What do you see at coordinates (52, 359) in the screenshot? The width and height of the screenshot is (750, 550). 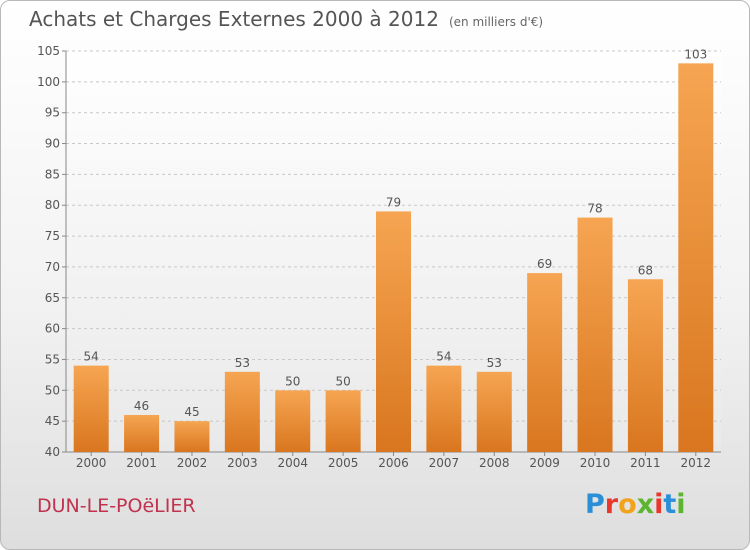 I see `y-tick-label: 55` at bounding box center [52, 359].